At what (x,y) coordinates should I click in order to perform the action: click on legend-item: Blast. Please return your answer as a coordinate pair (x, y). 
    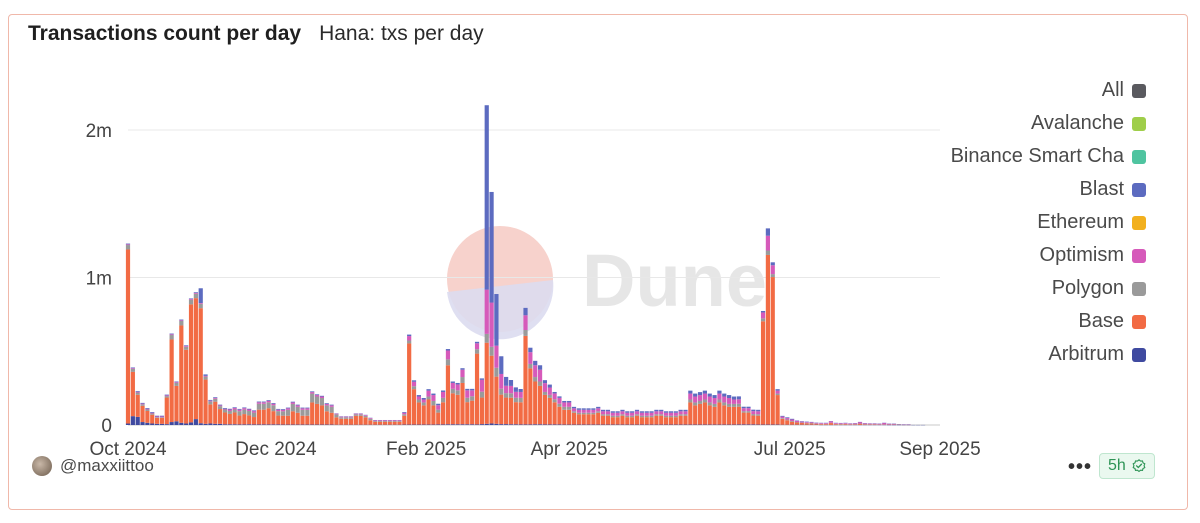
    Looking at the image, I should click on (1046, 189).